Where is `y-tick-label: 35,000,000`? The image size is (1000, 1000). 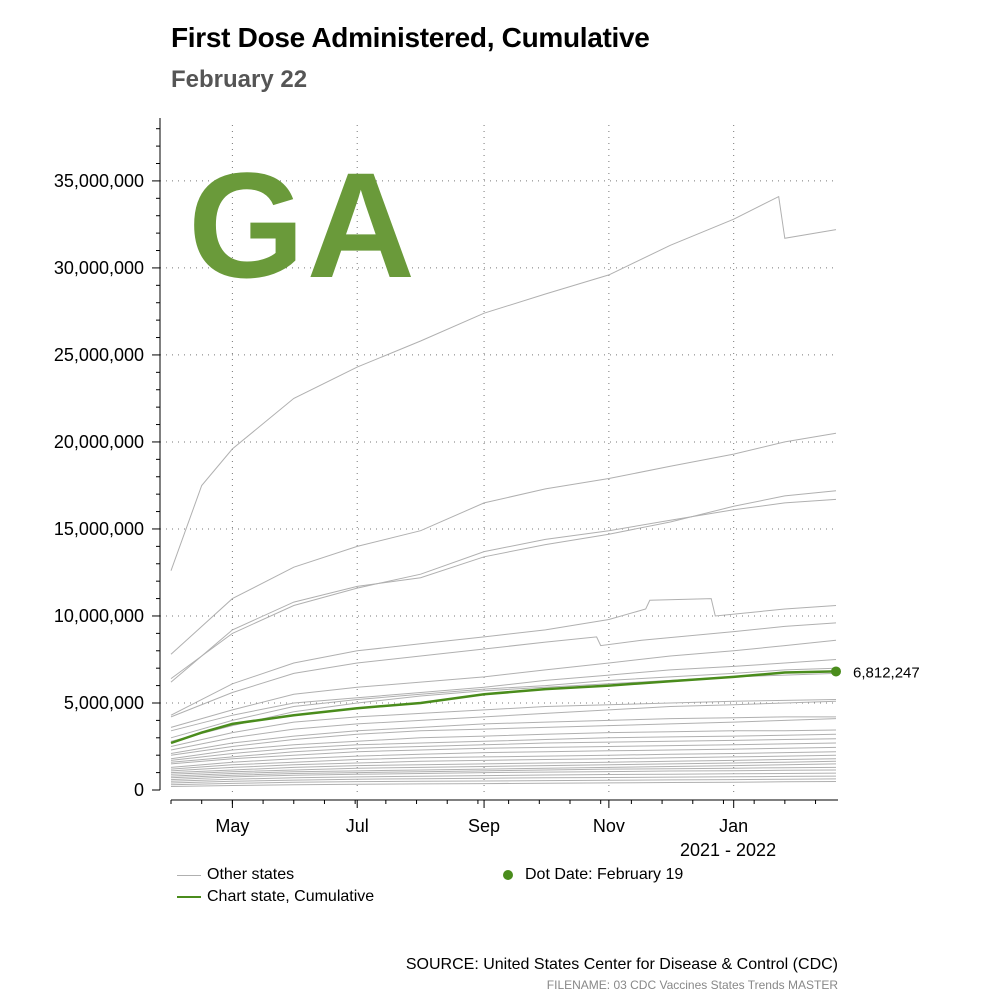 y-tick-label: 35,000,000 is located at coordinates (99, 181).